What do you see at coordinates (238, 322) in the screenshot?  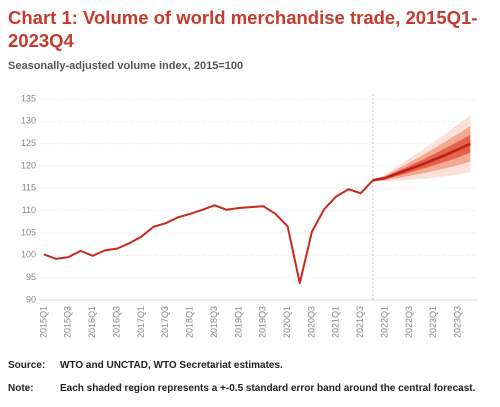 I see `x-tick-label: 2019Q1` at bounding box center [238, 322].